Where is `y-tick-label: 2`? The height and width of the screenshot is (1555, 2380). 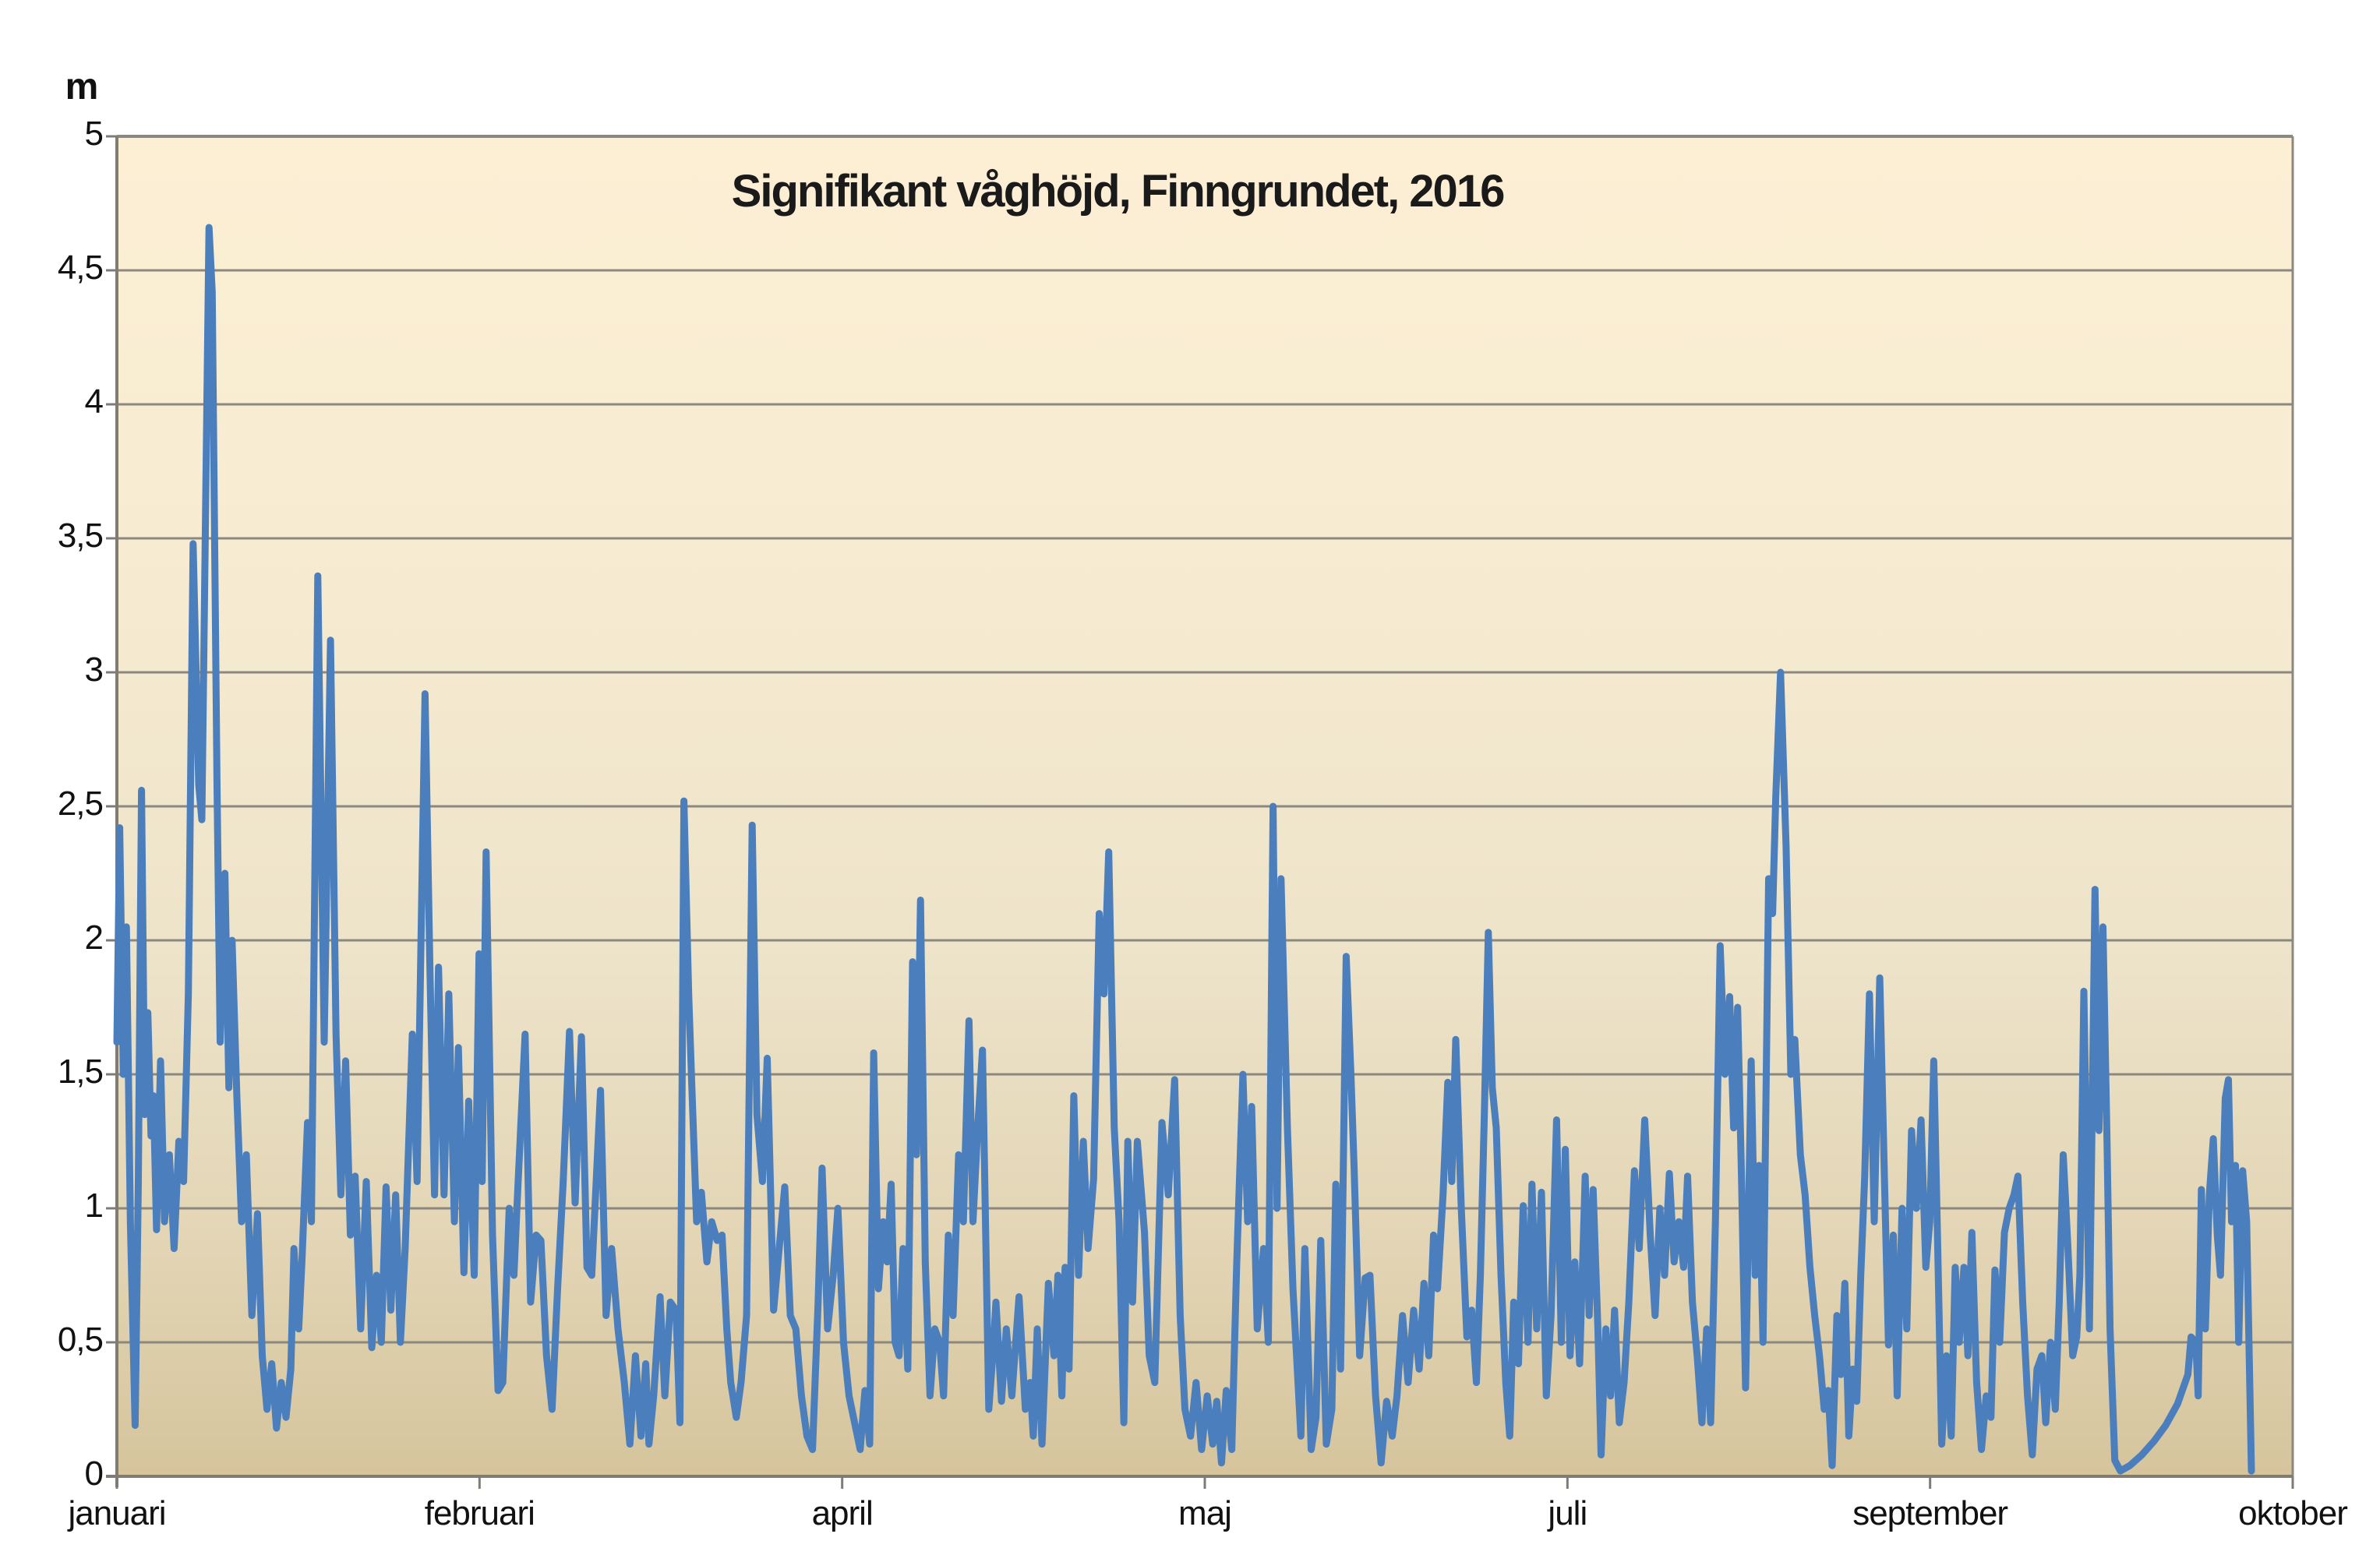 y-tick-label: 2 is located at coordinates (94, 938).